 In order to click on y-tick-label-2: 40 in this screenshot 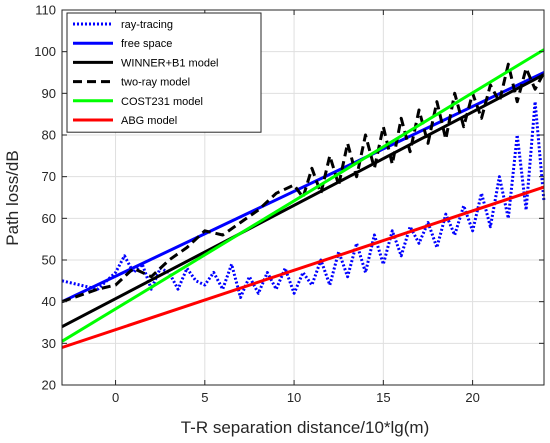, I will do `click(49, 301)`.